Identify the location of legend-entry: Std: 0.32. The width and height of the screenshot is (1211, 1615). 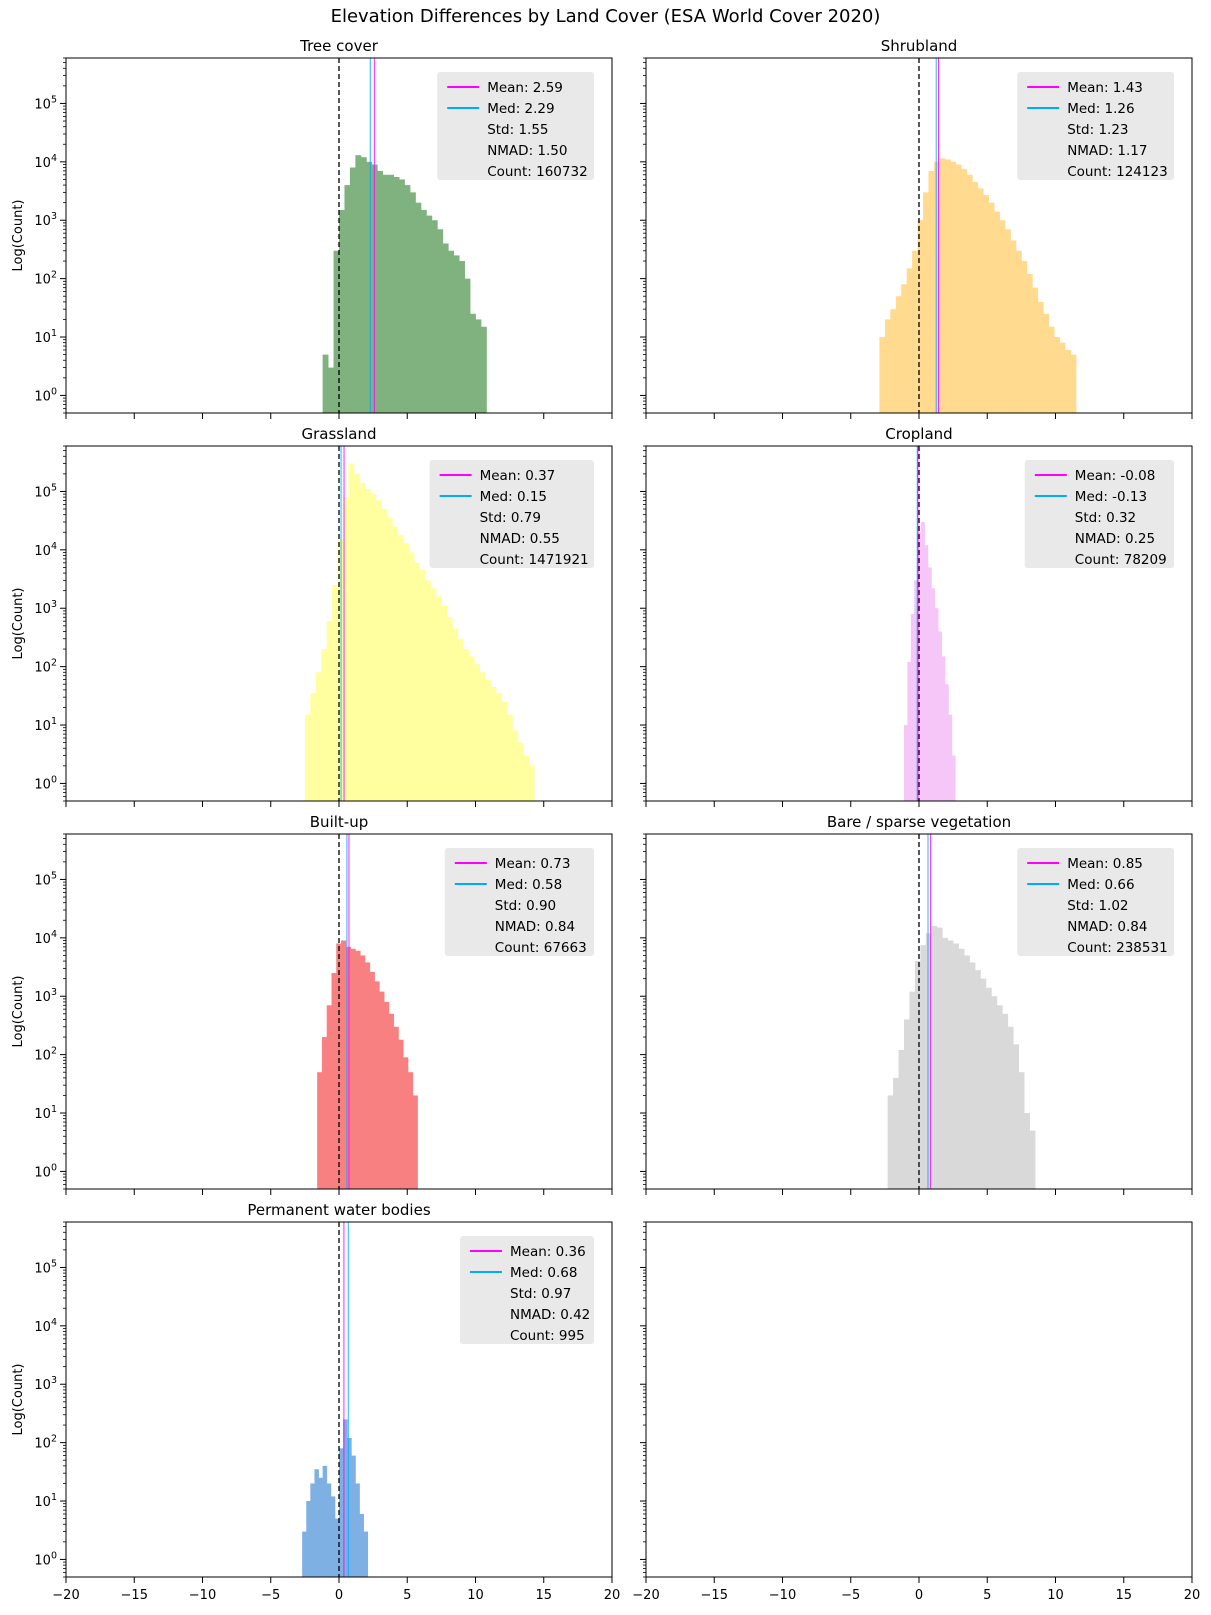
(1105, 518).